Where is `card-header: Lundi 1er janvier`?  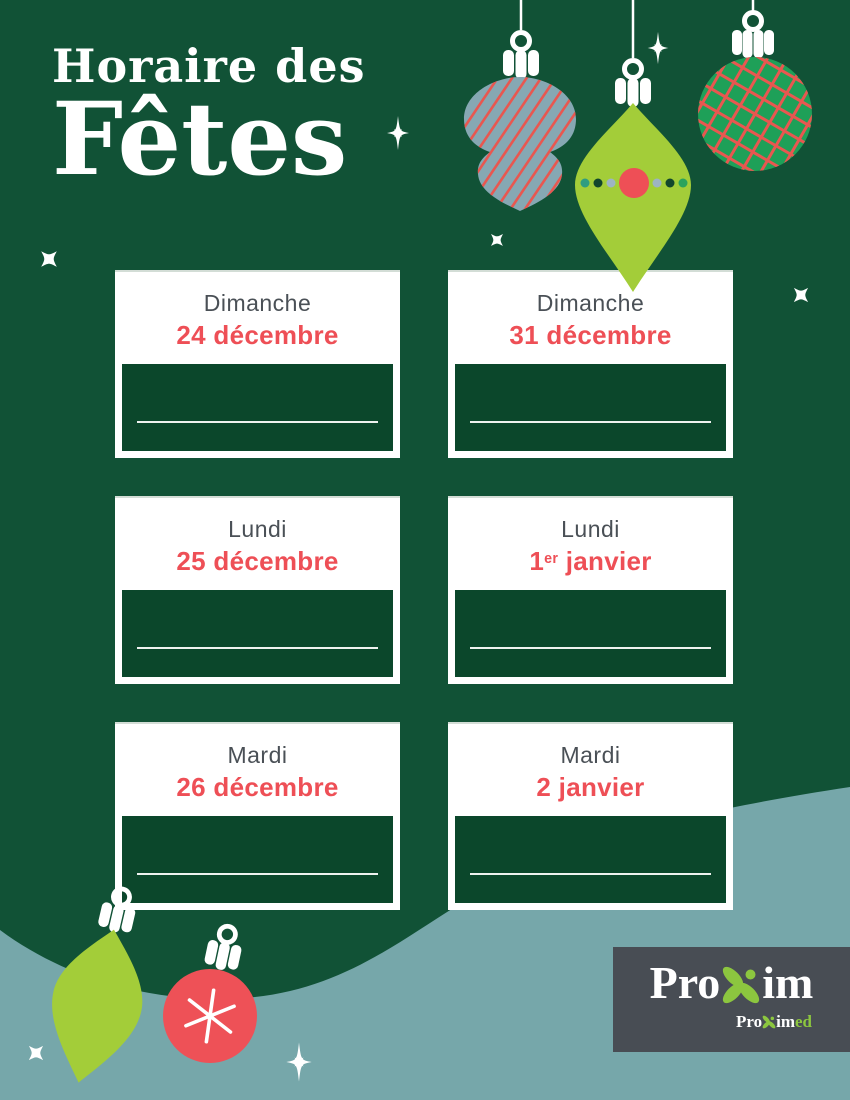
card-header: Lundi 1er janvier is located at coordinates (590, 544).